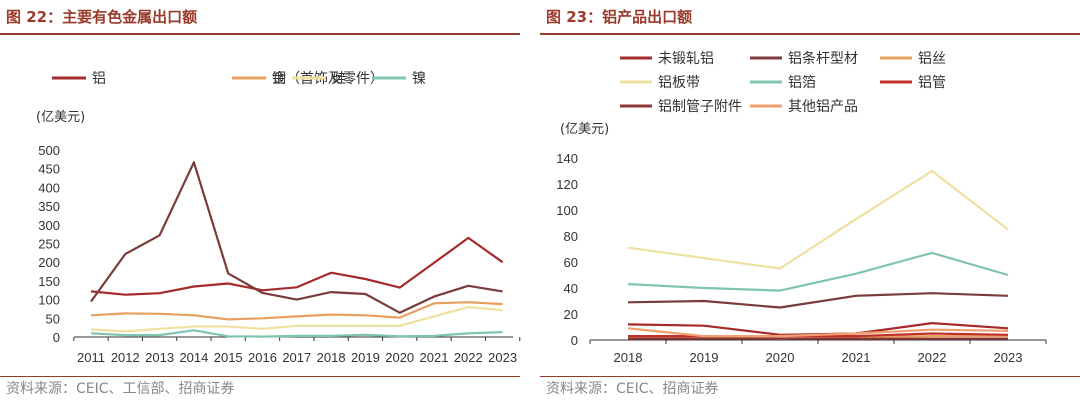 The width and height of the screenshot is (1080, 402). What do you see at coordinates (571, 236) in the screenshot?
I see `y-tick-label: 80` at bounding box center [571, 236].